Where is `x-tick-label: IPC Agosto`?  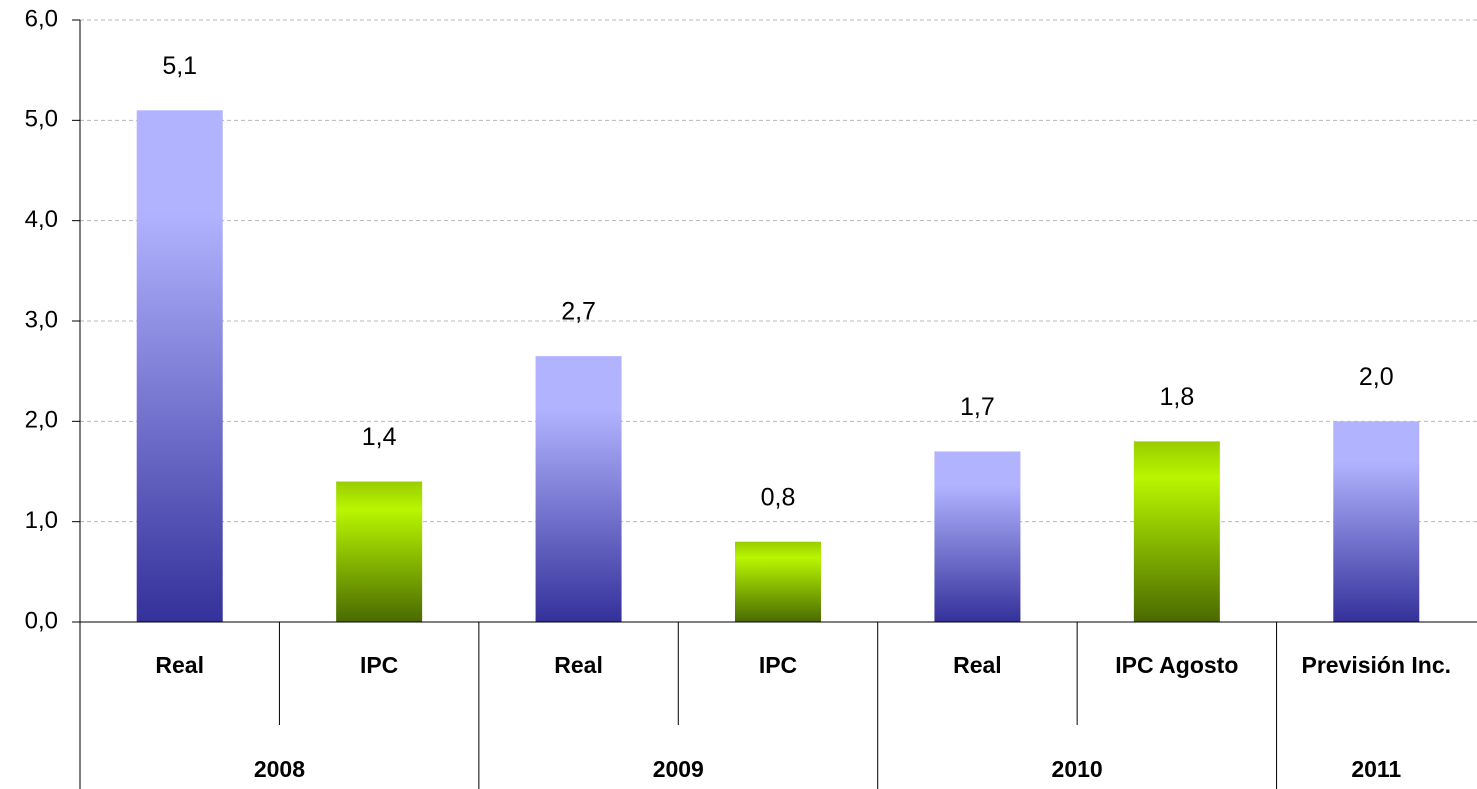 x-tick-label: IPC Agosto is located at coordinates (1177, 665).